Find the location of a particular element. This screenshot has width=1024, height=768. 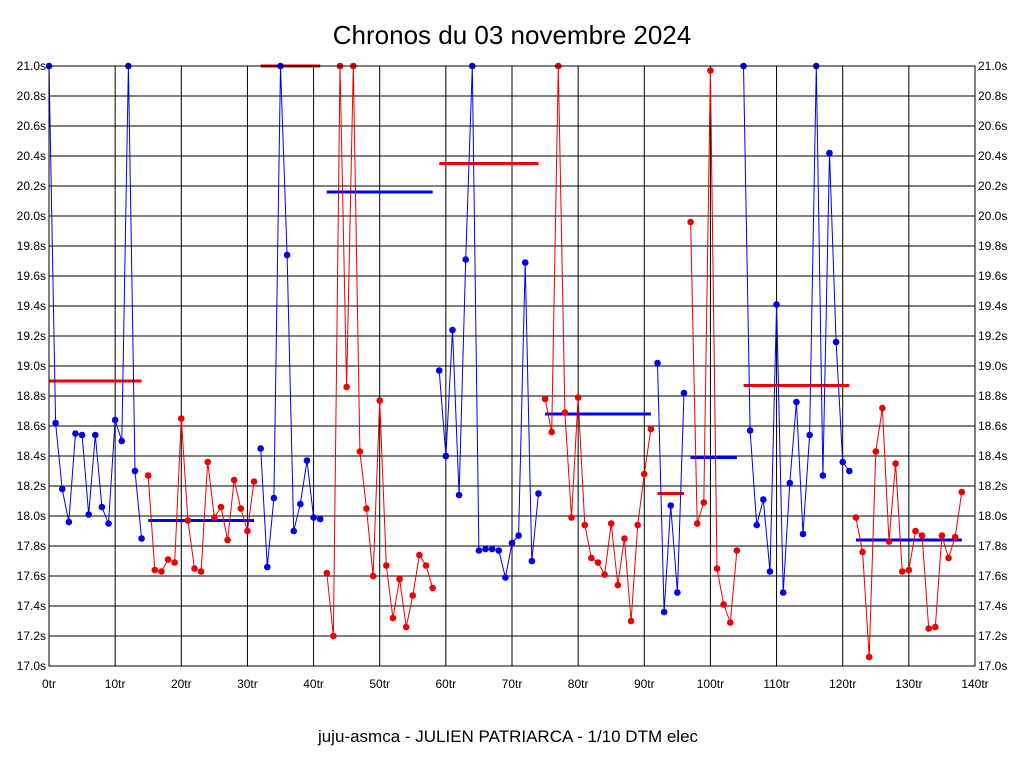

x-tick-label: 90tr is located at coordinates (644, 684).